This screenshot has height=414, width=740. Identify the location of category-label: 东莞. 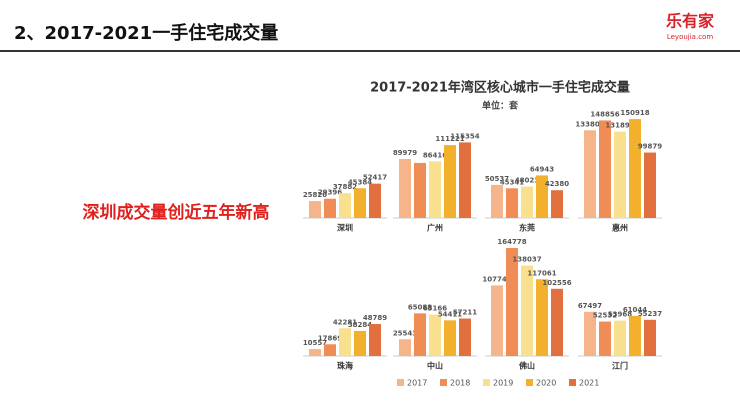
(527, 228).